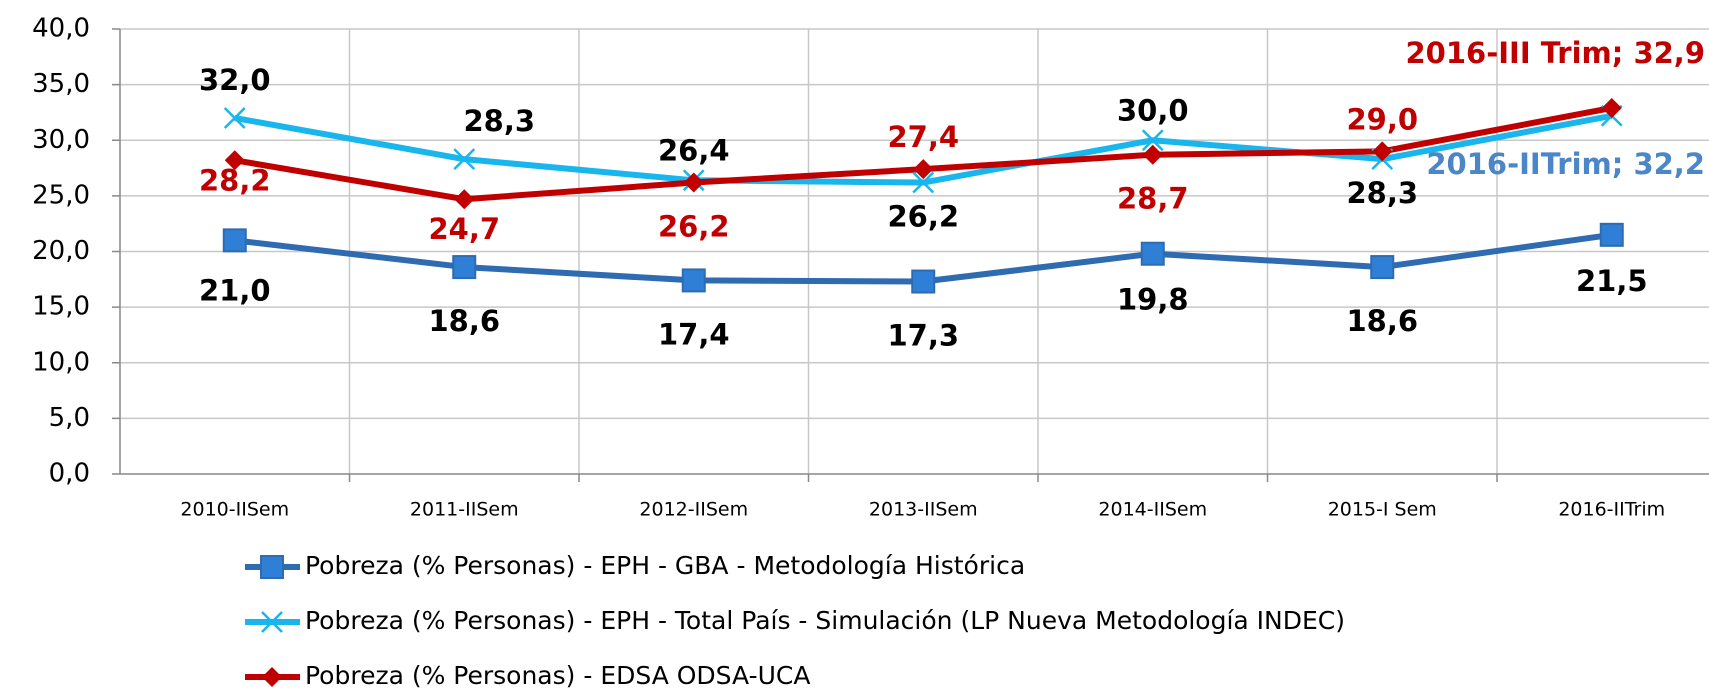 This screenshot has height=689, width=1709. Describe the element at coordinates (61, 29) in the screenshot. I see `y-tick-label: 40,0` at that location.